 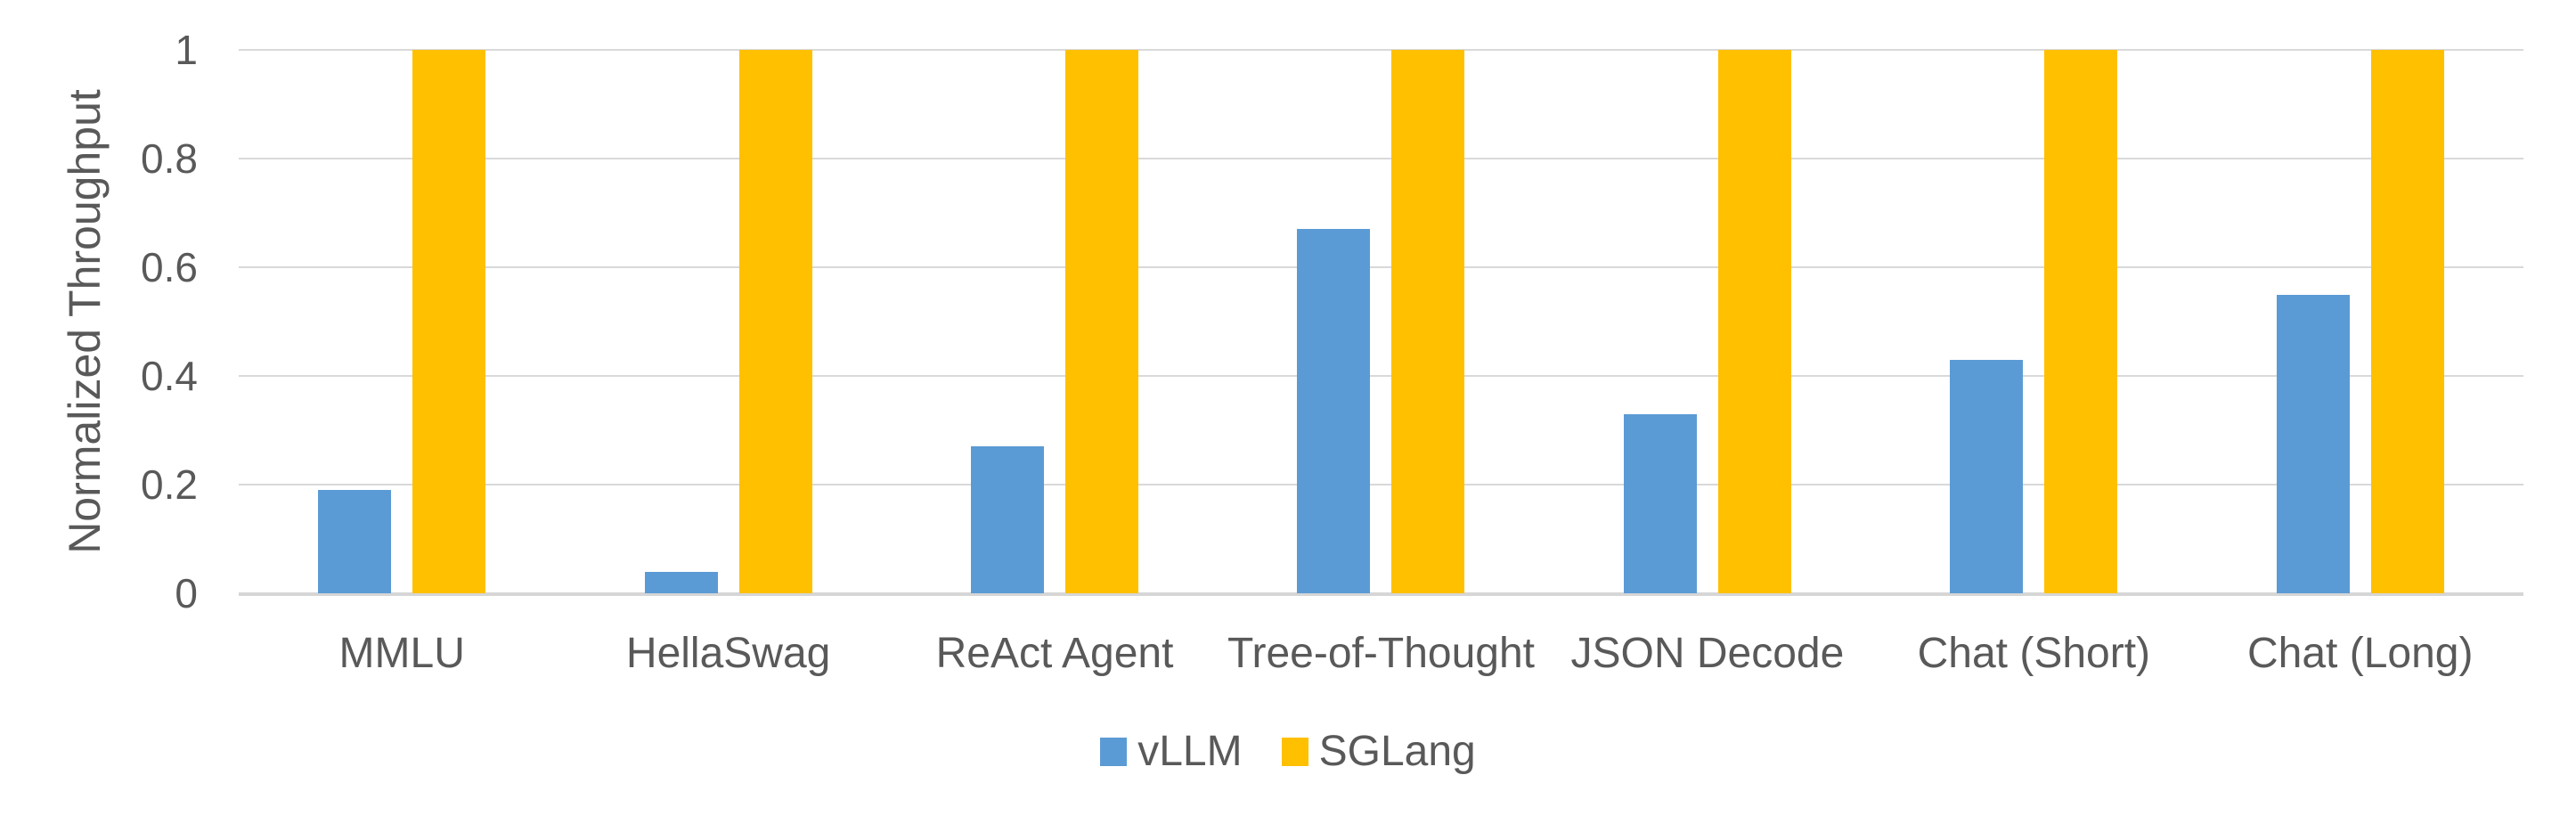 What do you see at coordinates (99, 322) in the screenshot?
I see `y-axis-tick-labels: 0 0.2 0.4 0.6 0.8 1` at bounding box center [99, 322].